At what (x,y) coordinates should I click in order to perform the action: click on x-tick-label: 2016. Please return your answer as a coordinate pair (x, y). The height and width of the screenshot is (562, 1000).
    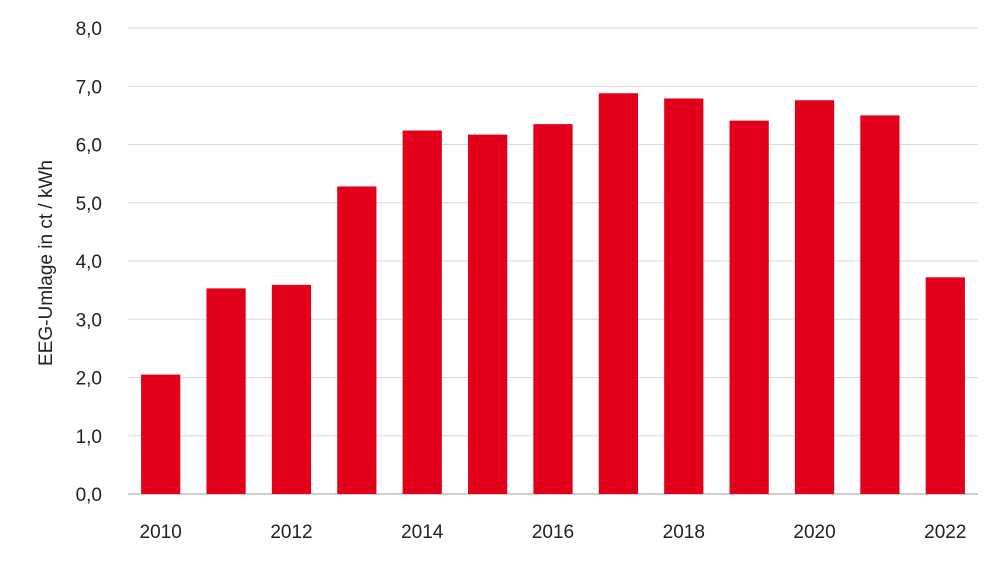
    Looking at the image, I should click on (553, 532).